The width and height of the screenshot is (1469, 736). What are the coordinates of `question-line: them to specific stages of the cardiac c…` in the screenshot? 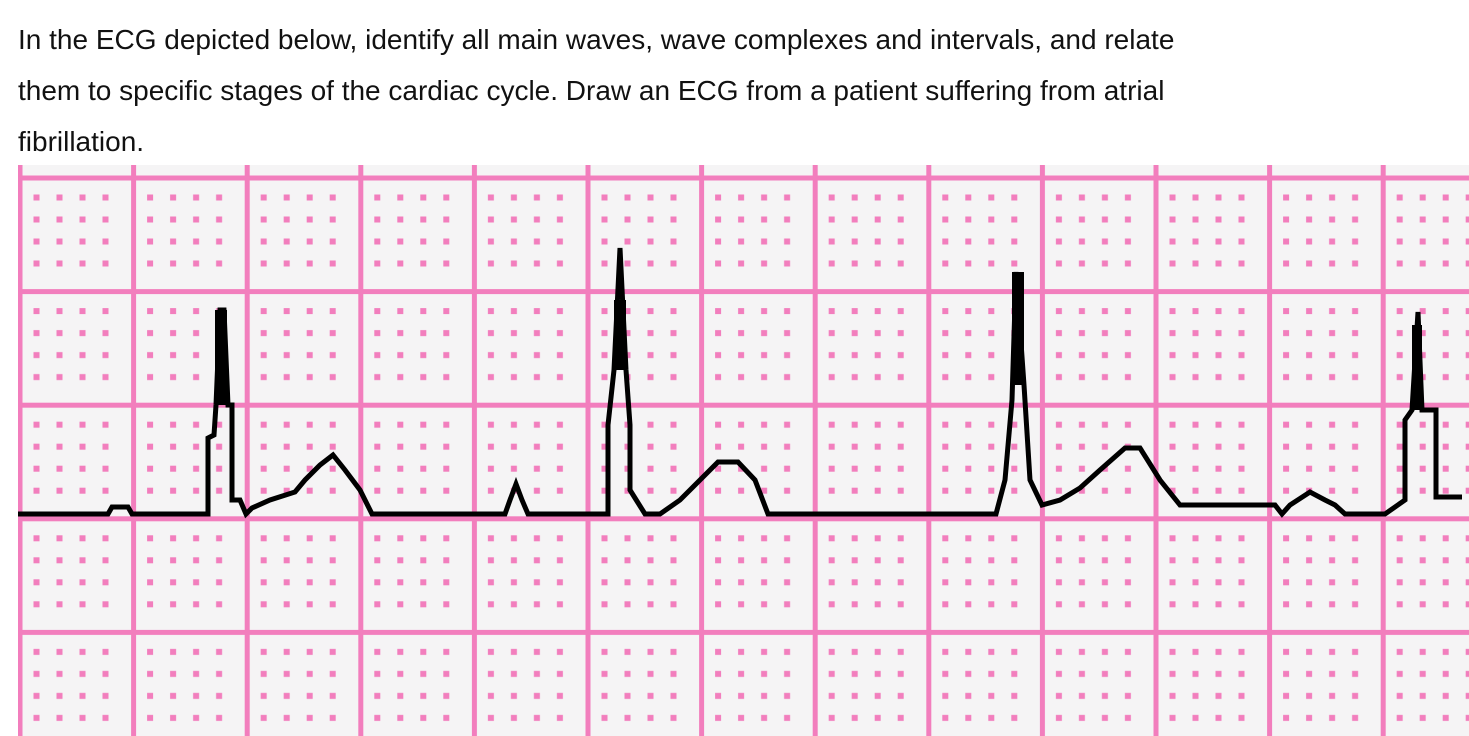 It's located at (591, 90).